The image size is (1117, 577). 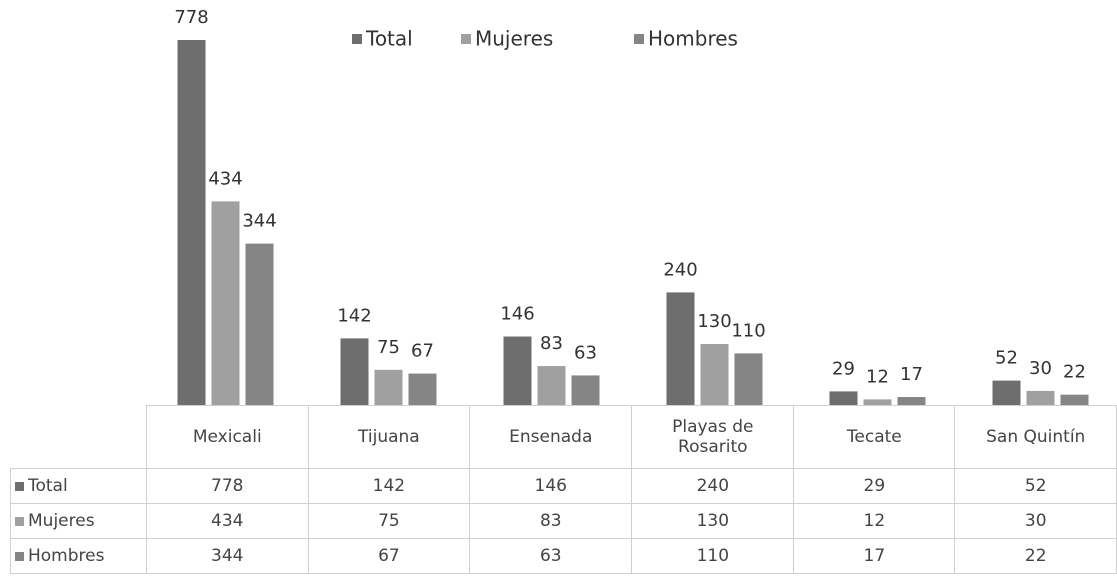 I want to click on data-label: 30, so click(x=1040, y=368).